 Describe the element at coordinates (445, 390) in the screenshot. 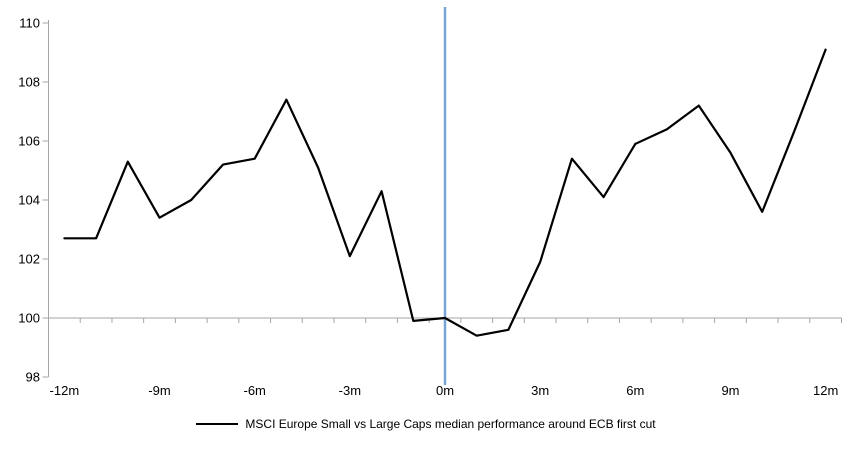

I see `x-axis-tick-label: 0m` at that location.